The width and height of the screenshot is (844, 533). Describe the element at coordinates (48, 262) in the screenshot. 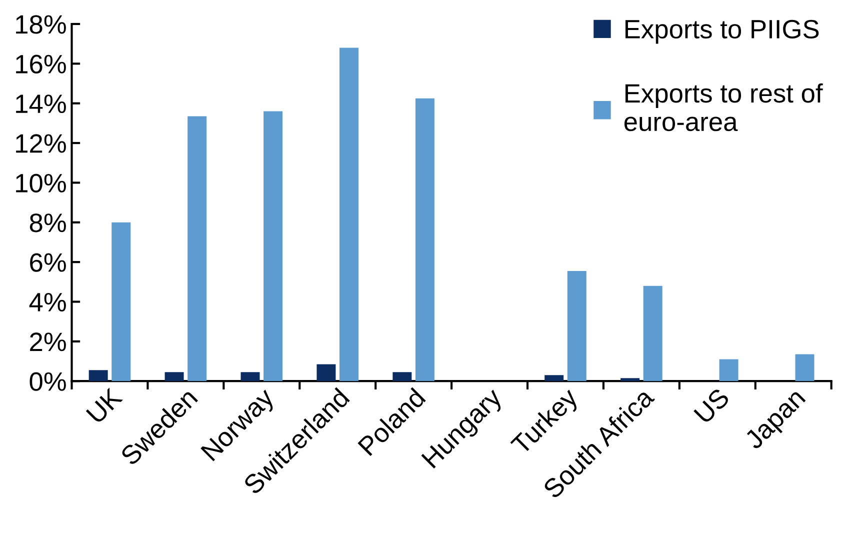

I see `y-tick-label: 6%` at that location.